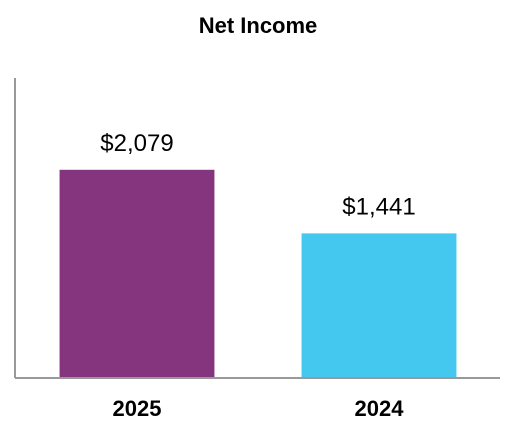 The image size is (518, 445). Describe the element at coordinates (137, 408) in the screenshot. I see `x-tick-label: 2025` at that location.